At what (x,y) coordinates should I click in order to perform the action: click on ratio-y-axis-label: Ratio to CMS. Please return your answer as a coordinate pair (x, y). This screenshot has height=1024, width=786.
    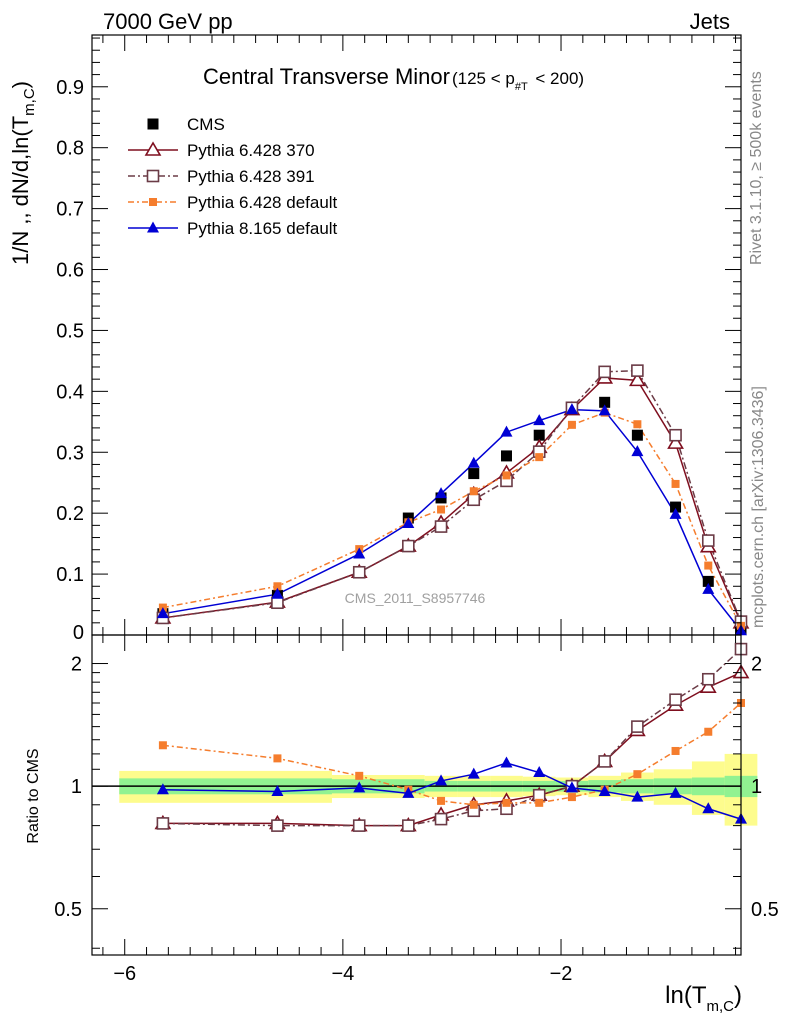
    Looking at the image, I should click on (33, 795).